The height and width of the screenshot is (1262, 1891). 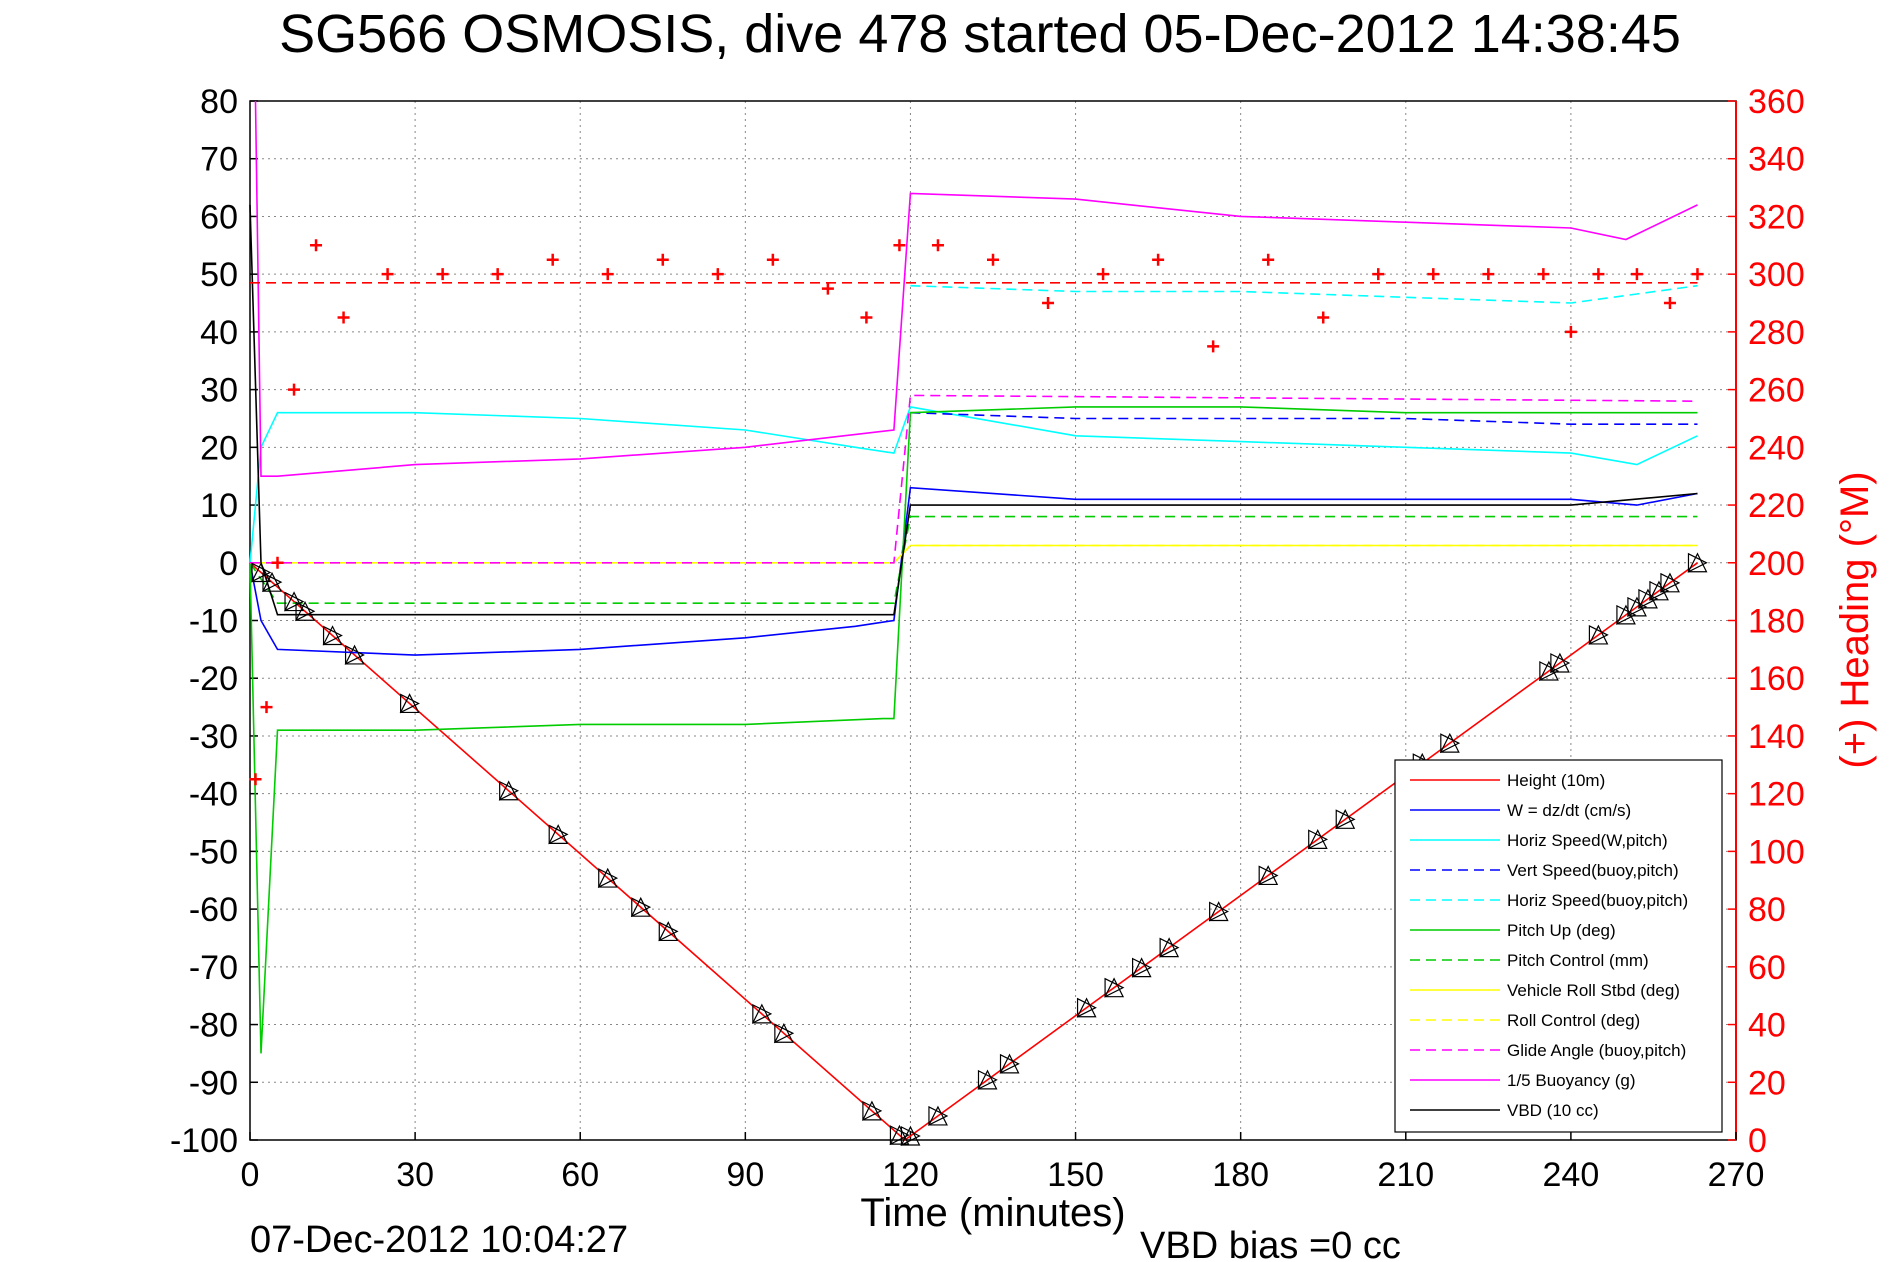 I want to click on x-tick-label: 60, so click(x=580, y=1175).